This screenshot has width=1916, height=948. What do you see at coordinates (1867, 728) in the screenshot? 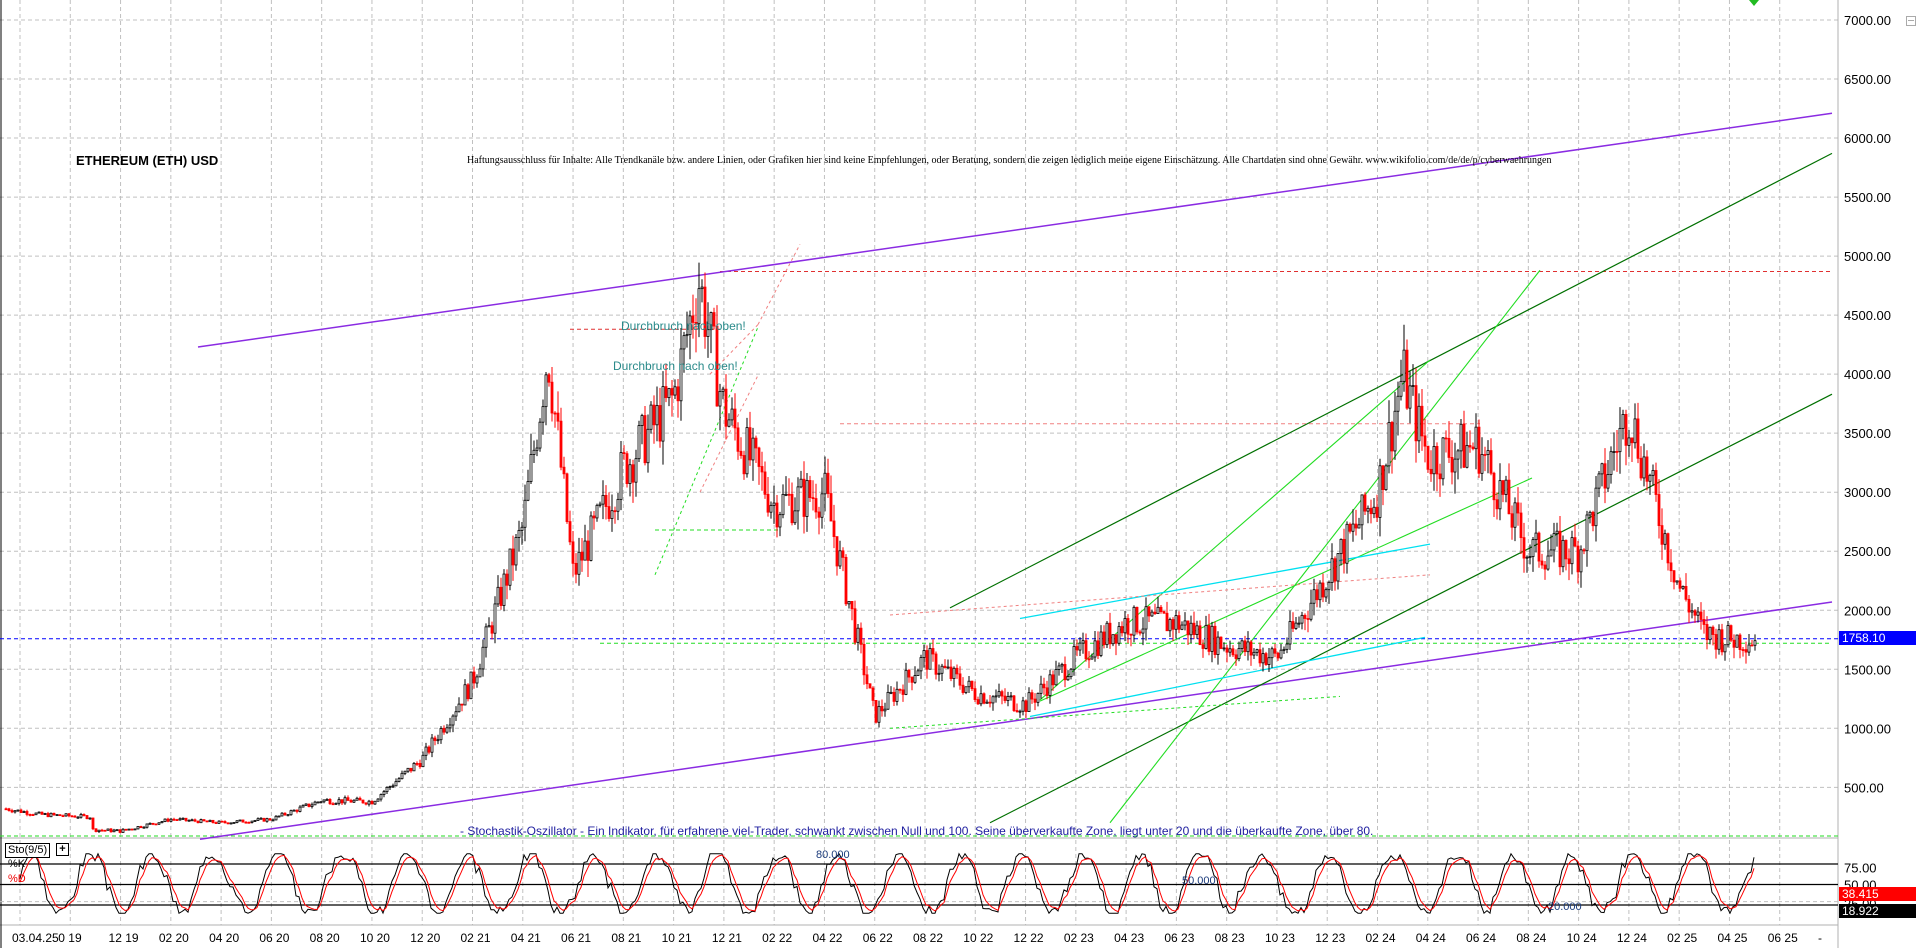
I see `svg-text: 1000.00` at bounding box center [1867, 728].